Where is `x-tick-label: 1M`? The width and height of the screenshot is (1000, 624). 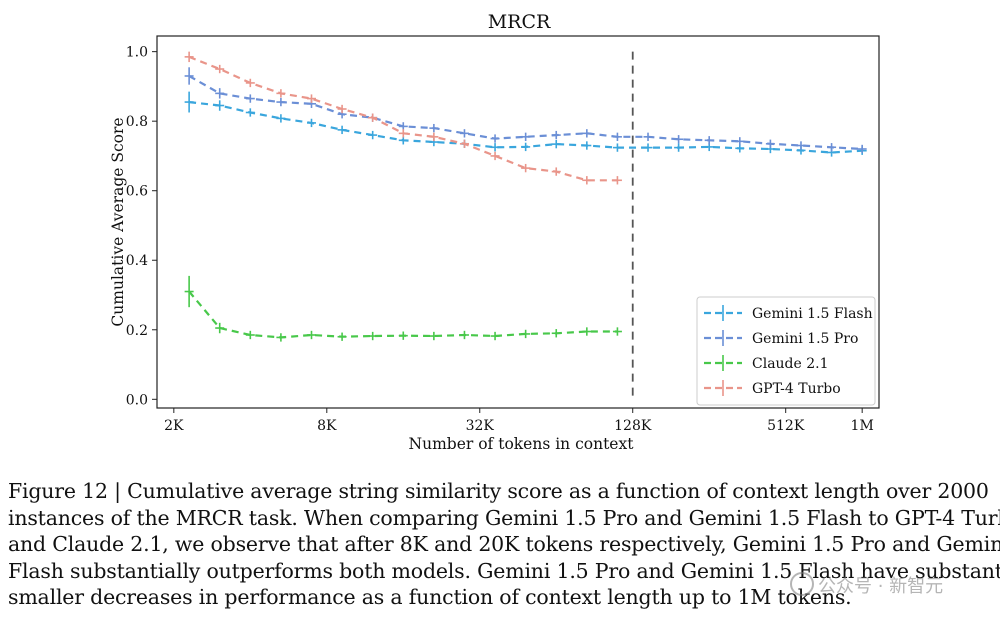
x-tick-label: 1M is located at coordinates (862, 426).